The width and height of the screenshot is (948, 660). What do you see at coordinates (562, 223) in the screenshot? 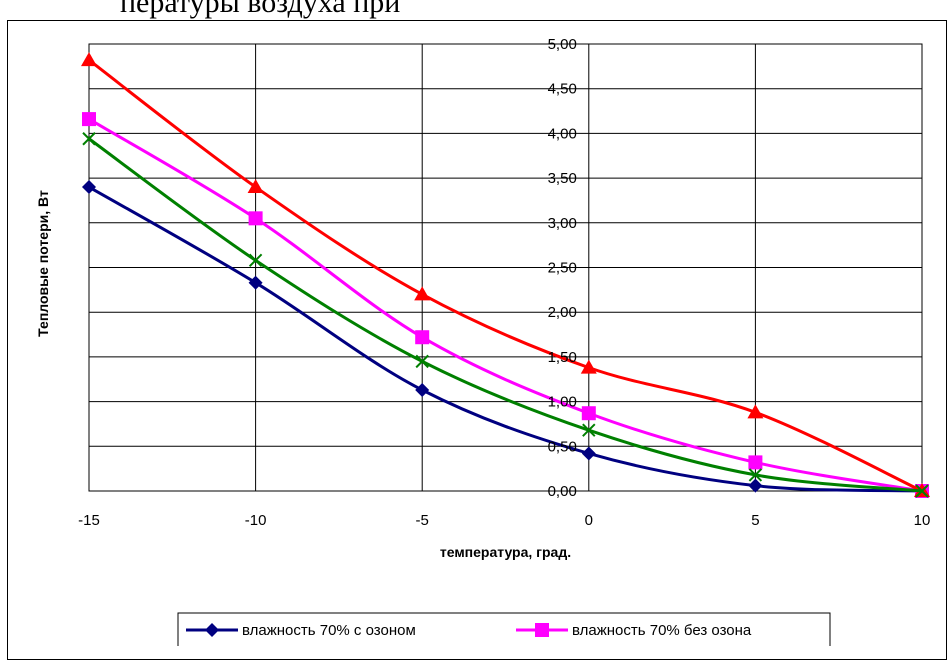
I see `y-tick-label: 3,00` at bounding box center [562, 223].